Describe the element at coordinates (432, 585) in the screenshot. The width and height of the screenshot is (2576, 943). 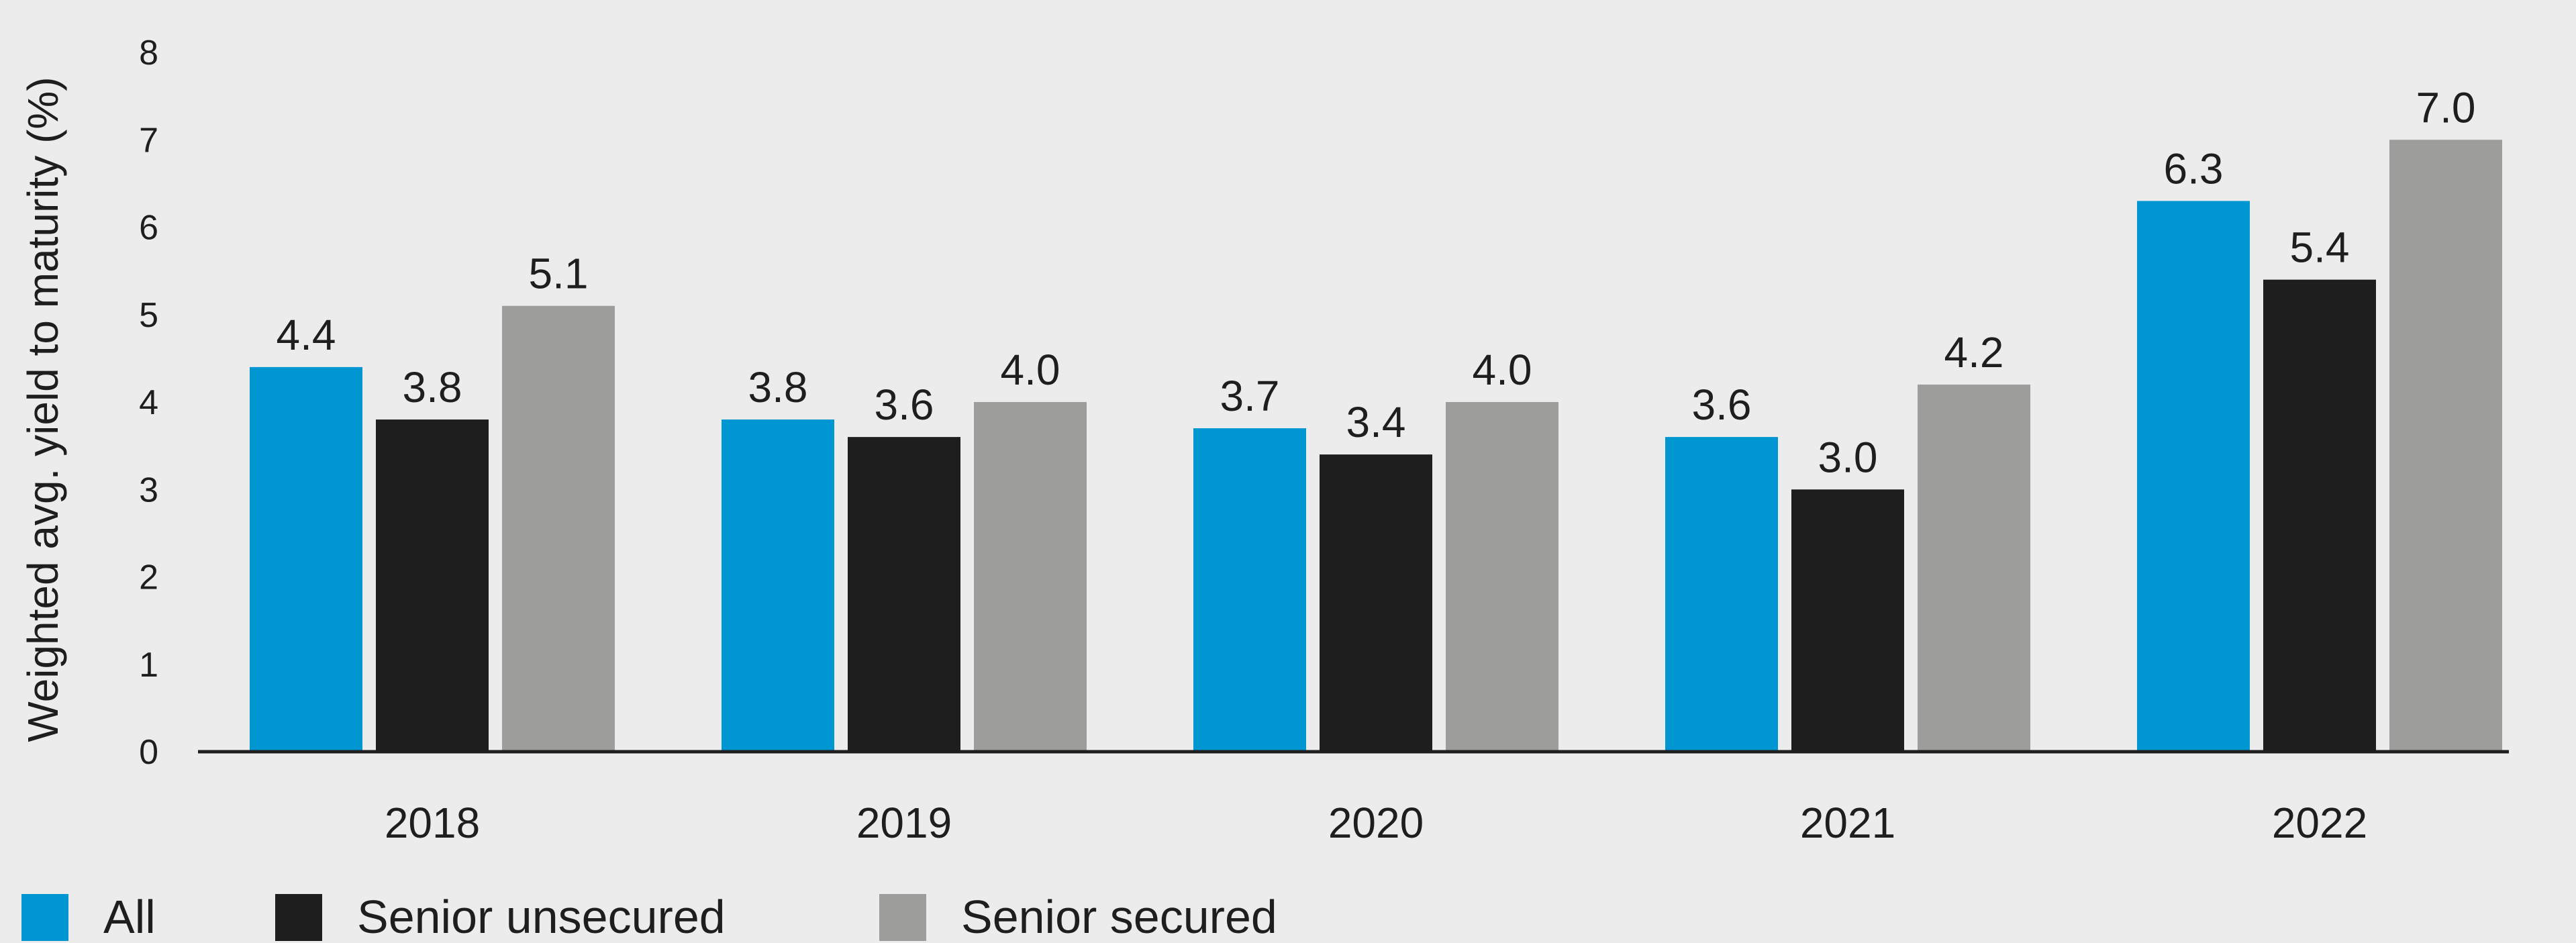
I see `bar-senior-unsecured-2018` at that location.